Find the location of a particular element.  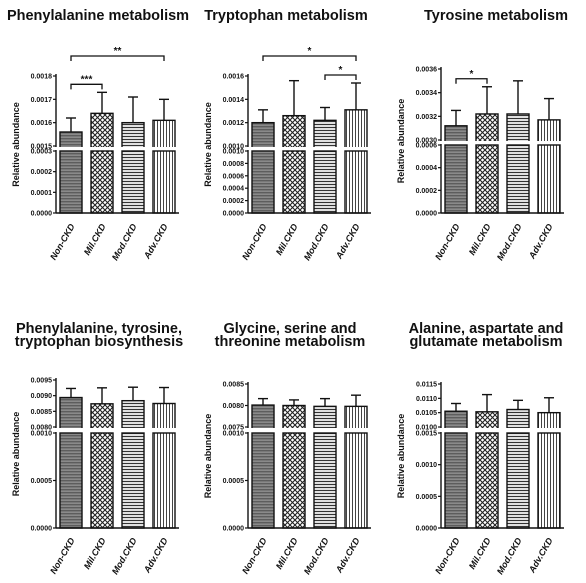

y-tick-label: 0.0004 is located at coordinates (427, 168).